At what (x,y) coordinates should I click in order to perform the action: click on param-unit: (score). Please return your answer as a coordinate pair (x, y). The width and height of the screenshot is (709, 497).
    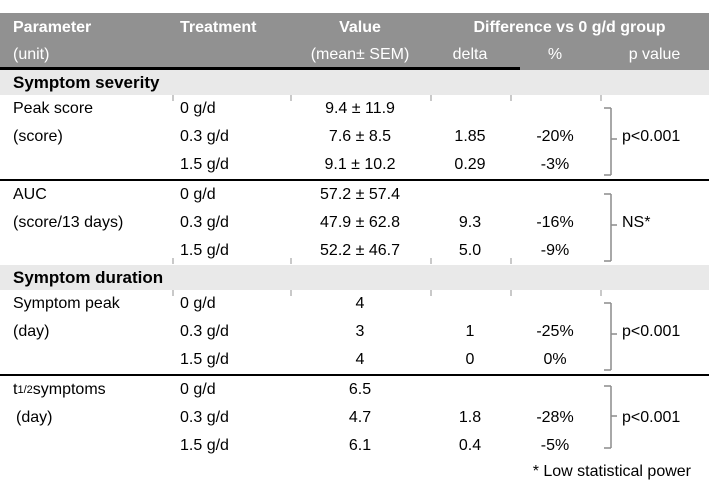
    Looking at the image, I should click on (38, 136).